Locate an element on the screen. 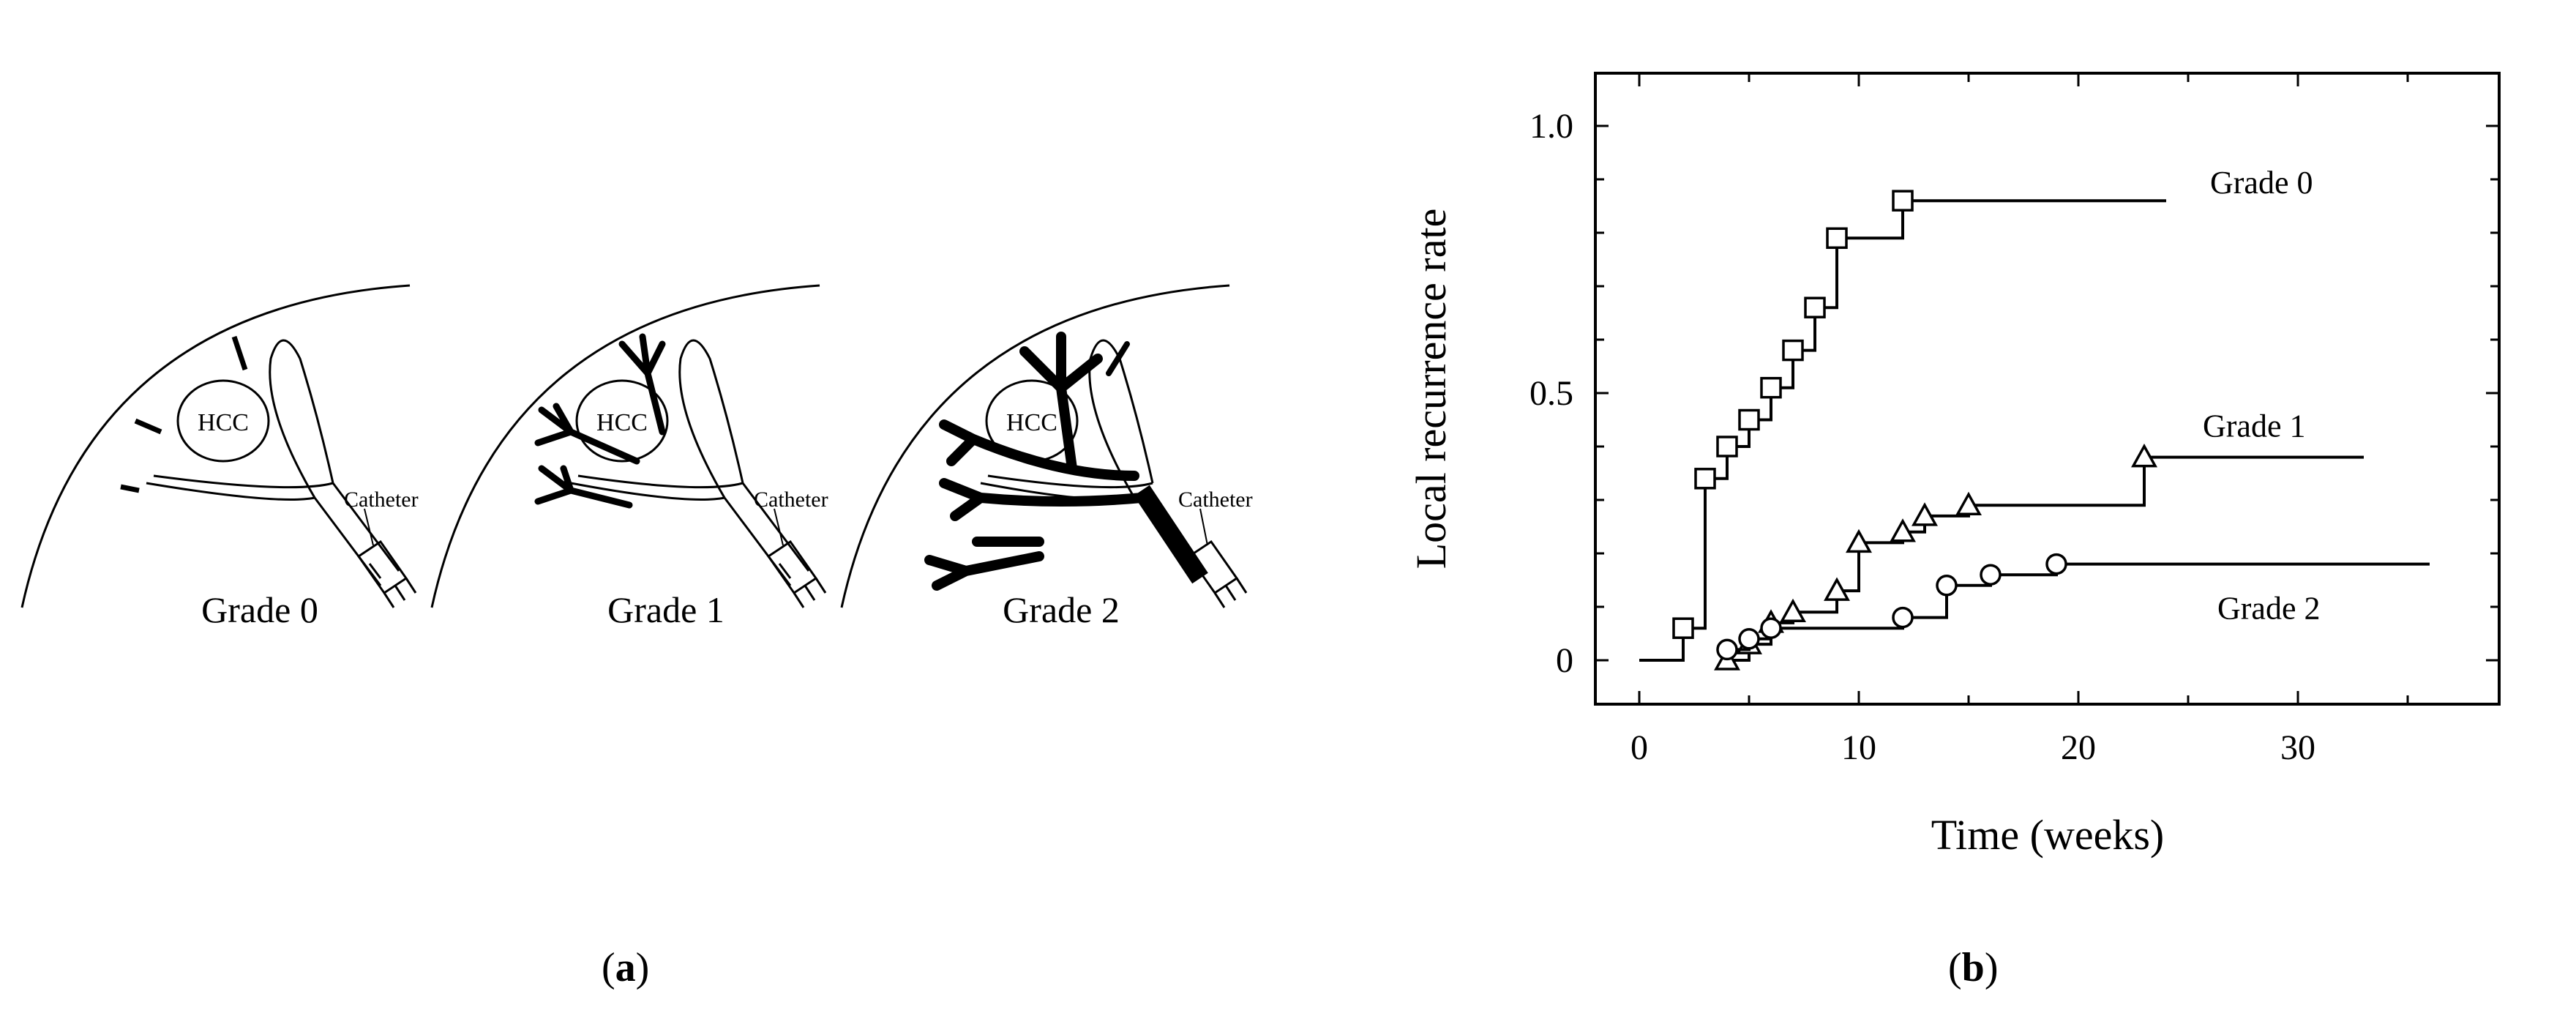  panel-b-label: (b) is located at coordinates (1973, 967).